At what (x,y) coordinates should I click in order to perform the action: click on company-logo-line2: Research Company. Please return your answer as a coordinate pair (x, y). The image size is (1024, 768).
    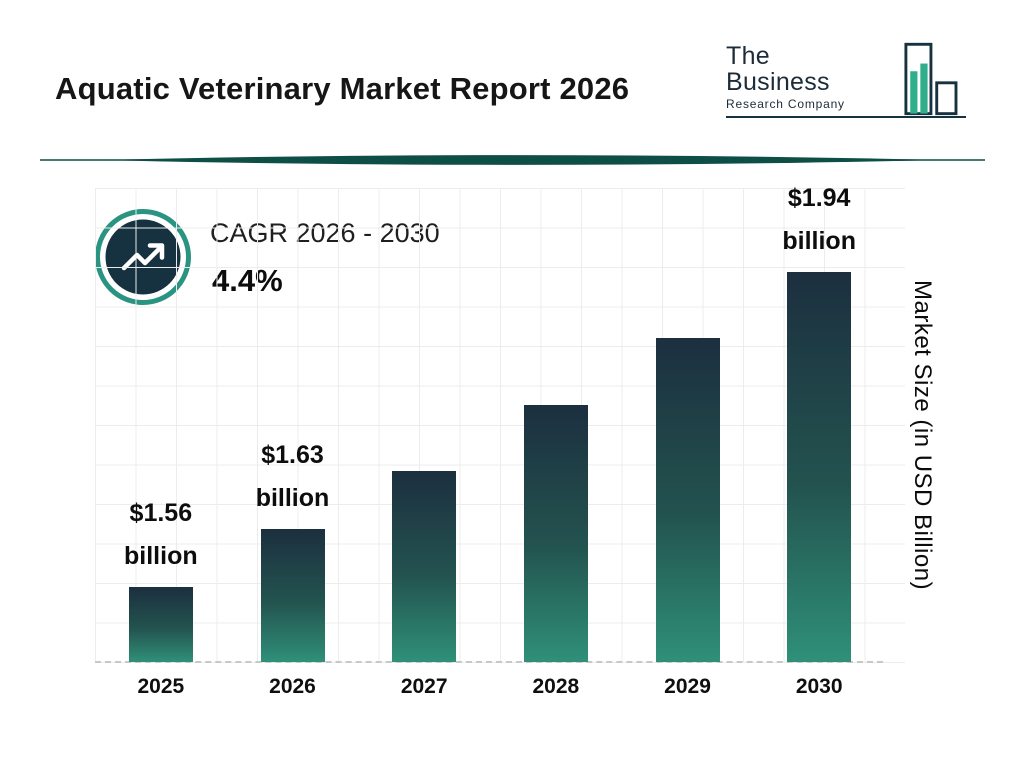
    Looking at the image, I should click on (785, 104).